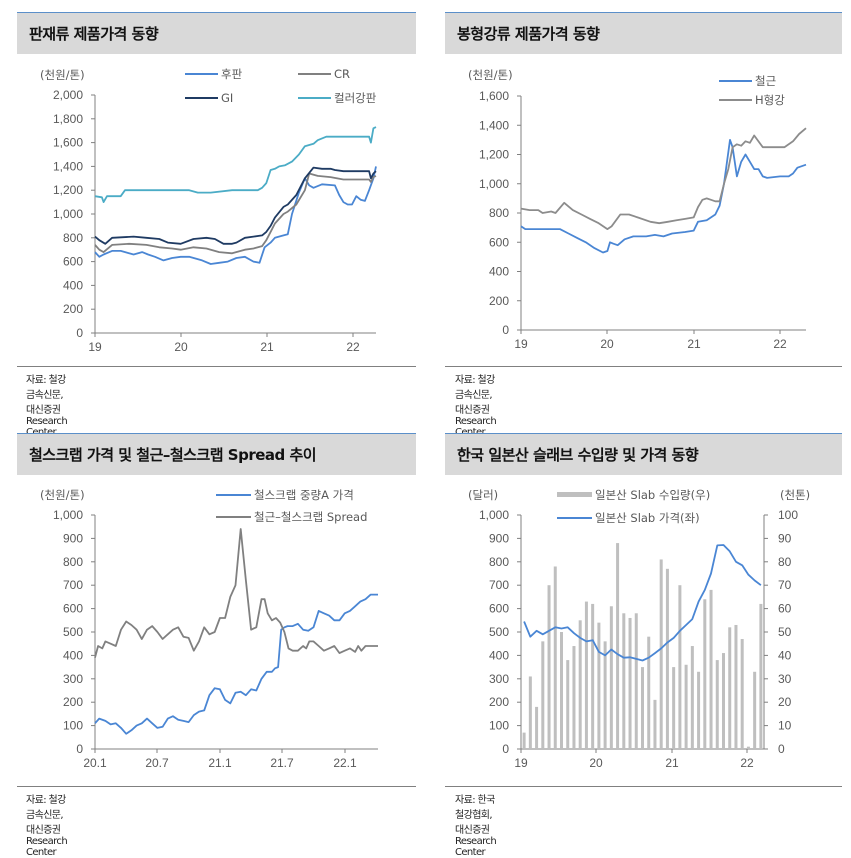 The width and height of the screenshot is (851, 858). Describe the element at coordinates (785, 538) in the screenshot. I see `y-right-tick-label: 90` at that location.